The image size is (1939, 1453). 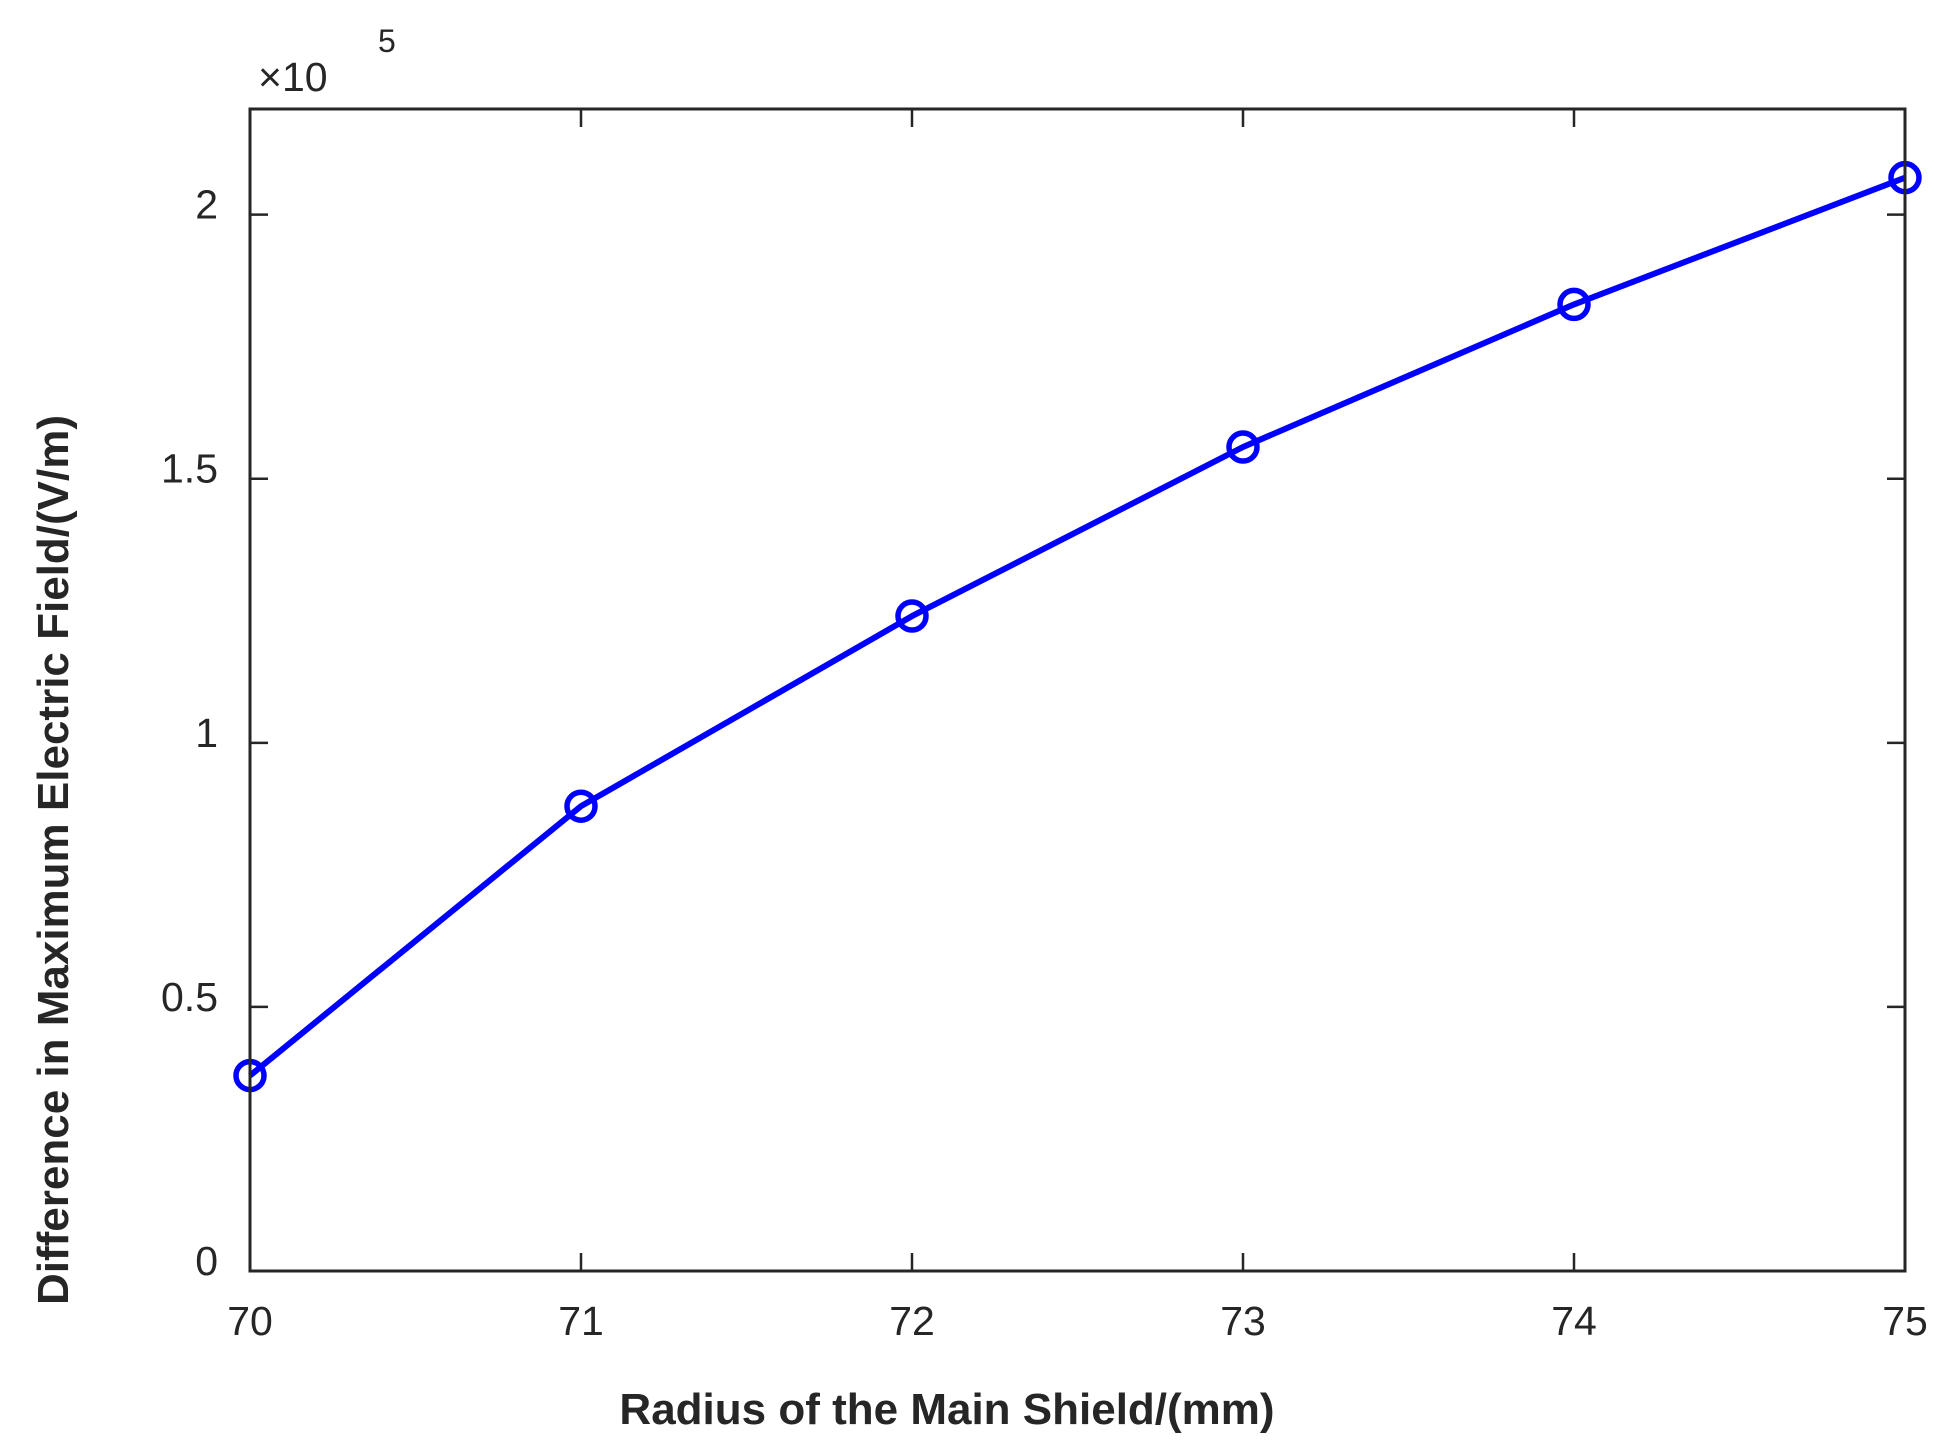 I want to click on y-tick-label: 1.5, so click(x=189, y=469).